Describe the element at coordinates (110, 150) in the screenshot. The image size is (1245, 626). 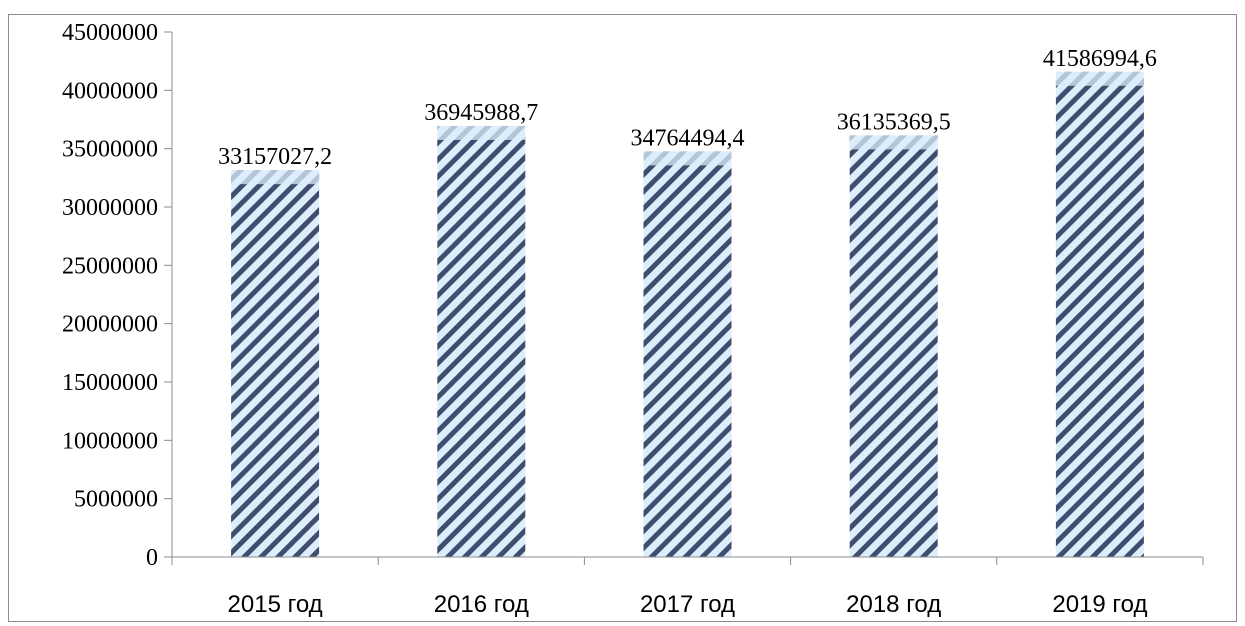
I see `y-tick-label: 35000000` at that location.